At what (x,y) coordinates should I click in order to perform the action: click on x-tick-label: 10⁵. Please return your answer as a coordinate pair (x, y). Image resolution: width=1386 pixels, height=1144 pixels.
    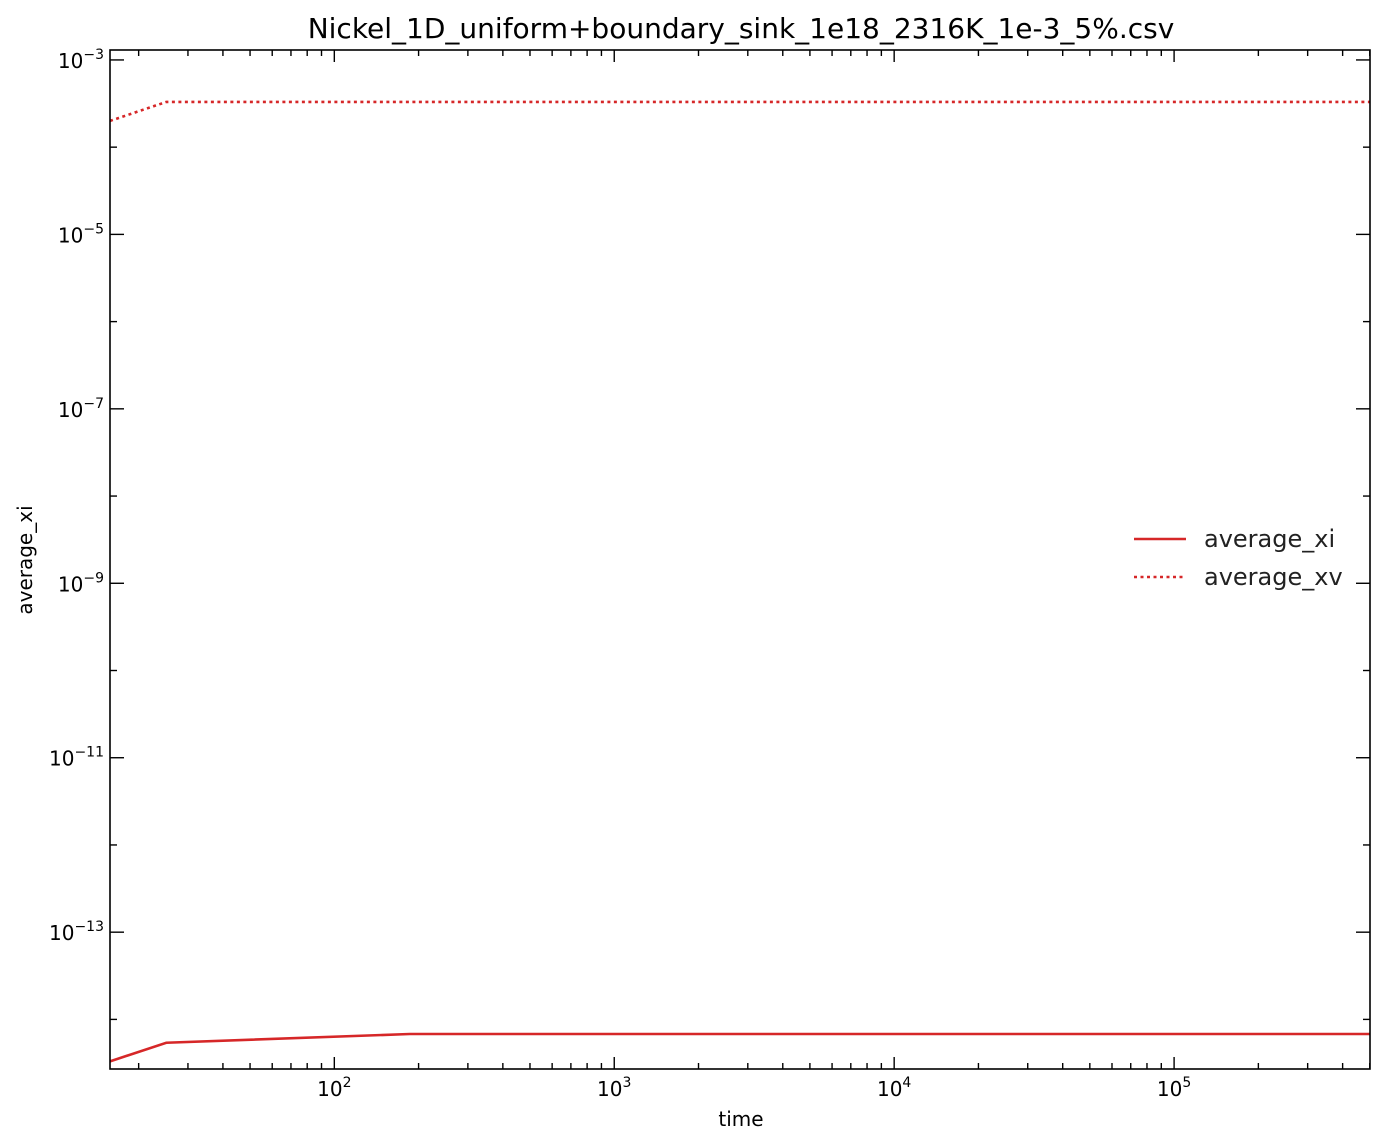
    Looking at the image, I should click on (1174, 1088).